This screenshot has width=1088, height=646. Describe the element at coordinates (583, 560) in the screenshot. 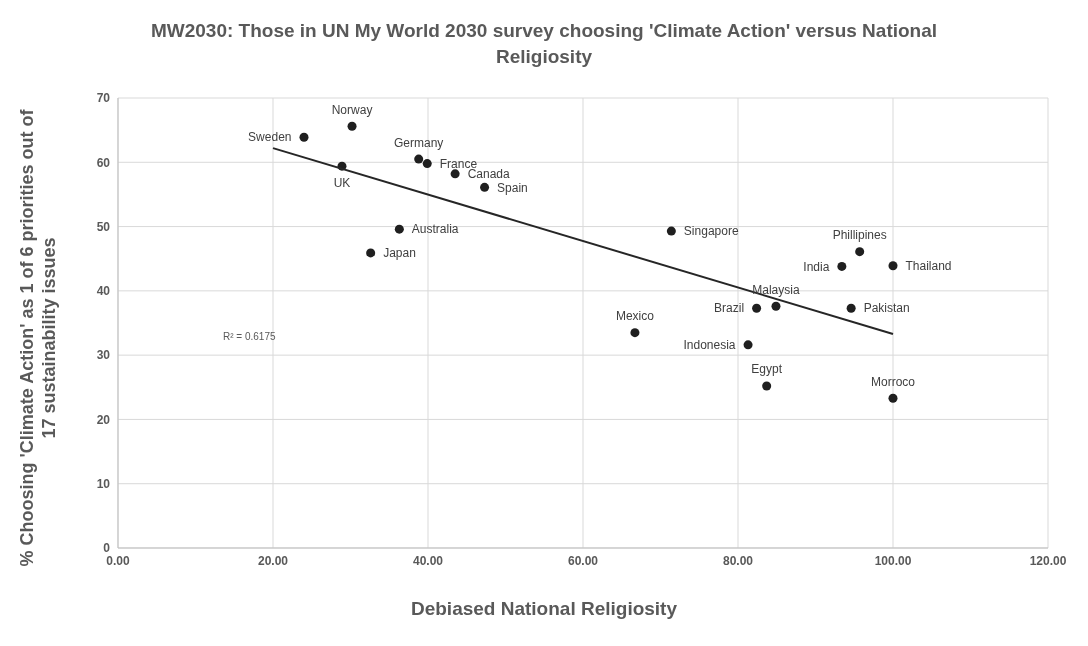

I see `x-tick-label: 60.00` at that location.